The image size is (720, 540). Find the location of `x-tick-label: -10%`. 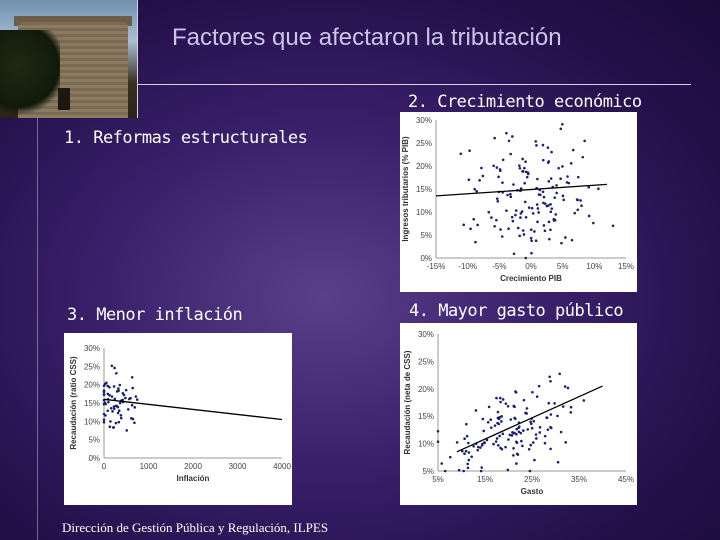

x-tick-label: -10% is located at coordinates (467, 266).